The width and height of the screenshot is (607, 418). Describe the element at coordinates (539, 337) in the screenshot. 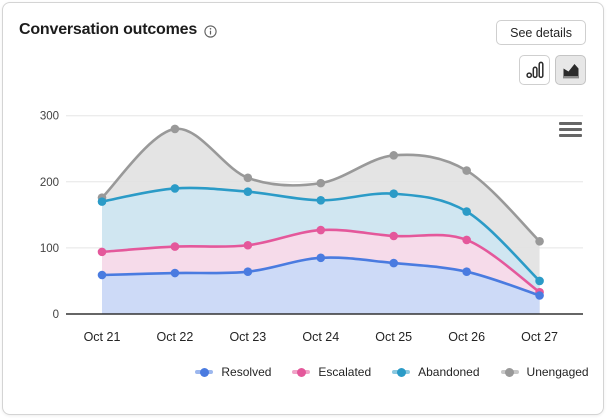

I see `x-axis-label: Oct 27` at that location.